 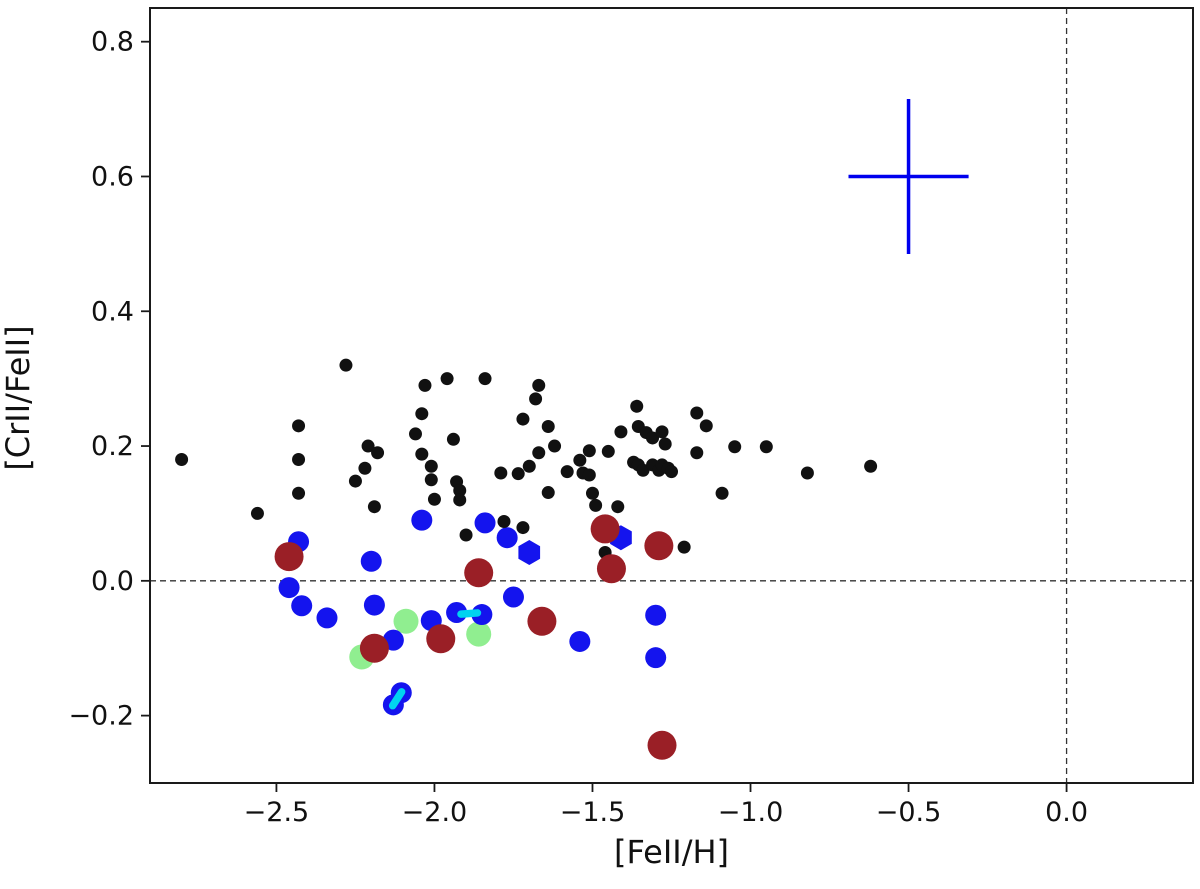 What do you see at coordinates (101, 716) in the screenshot?
I see `y-tick-label: −0.2` at bounding box center [101, 716].